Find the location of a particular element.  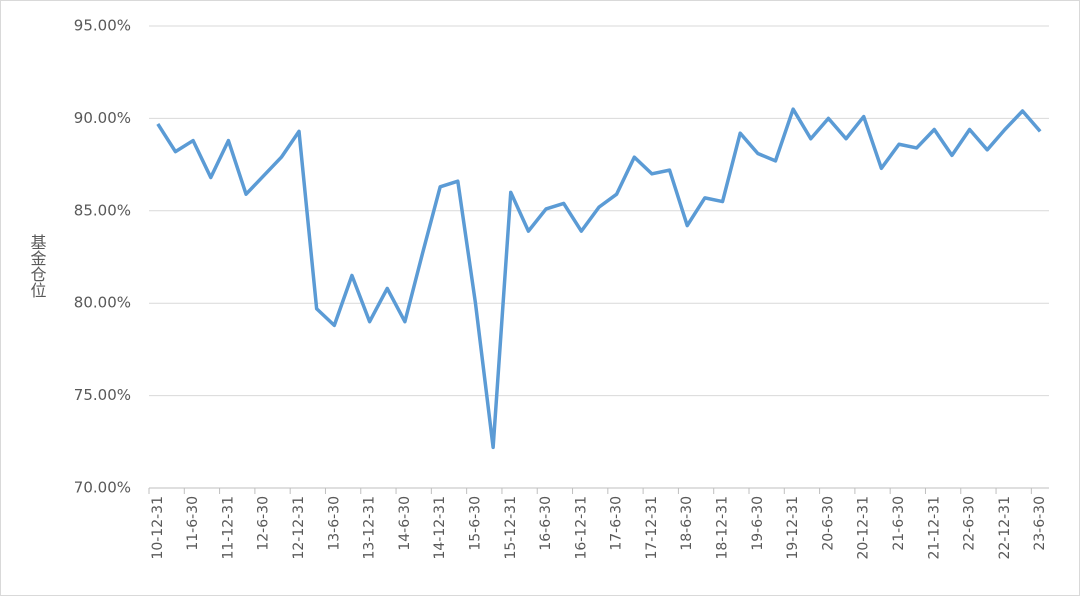

x-tick-label: 21-12-31 is located at coordinates (934, 528).